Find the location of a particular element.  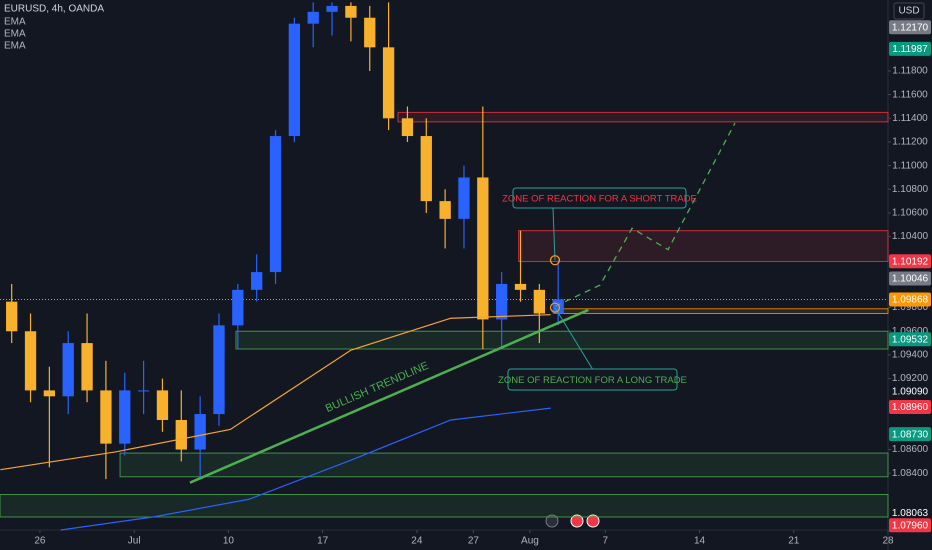

price-badge-label: 1.08730 is located at coordinates (910, 434).